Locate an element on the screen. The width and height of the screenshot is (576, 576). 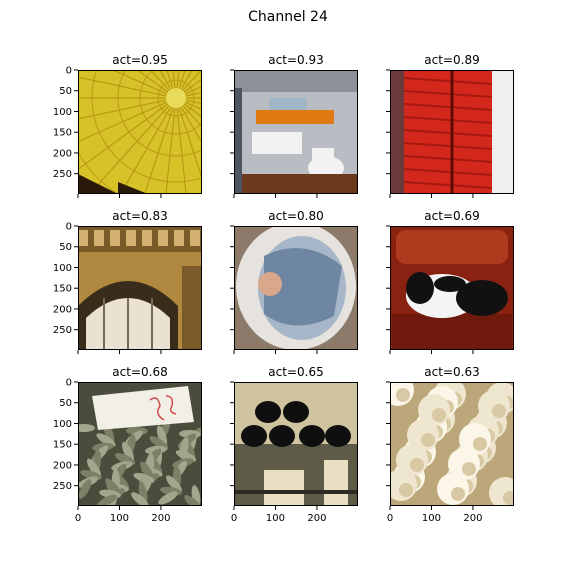
panel-title: act=0.83 is located at coordinates (139, 216).